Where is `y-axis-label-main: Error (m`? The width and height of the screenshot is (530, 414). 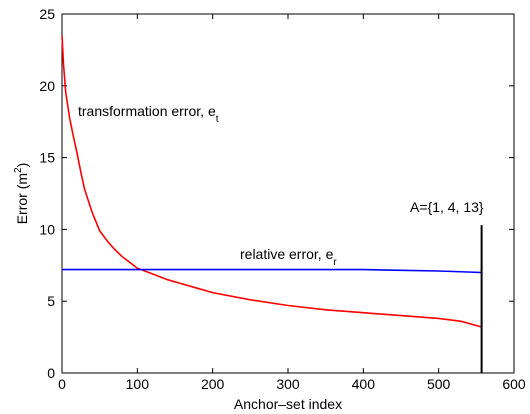 y-axis-label-main: Error (m is located at coordinates (22, 198).